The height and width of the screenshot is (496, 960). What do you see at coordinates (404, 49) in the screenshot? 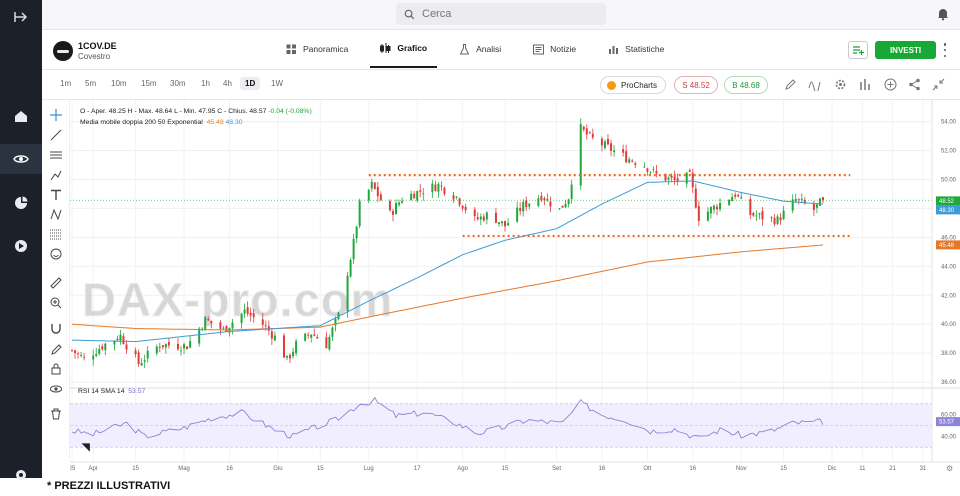
I see `tab-grafico: Grafico` at bounding box center [404, 49].